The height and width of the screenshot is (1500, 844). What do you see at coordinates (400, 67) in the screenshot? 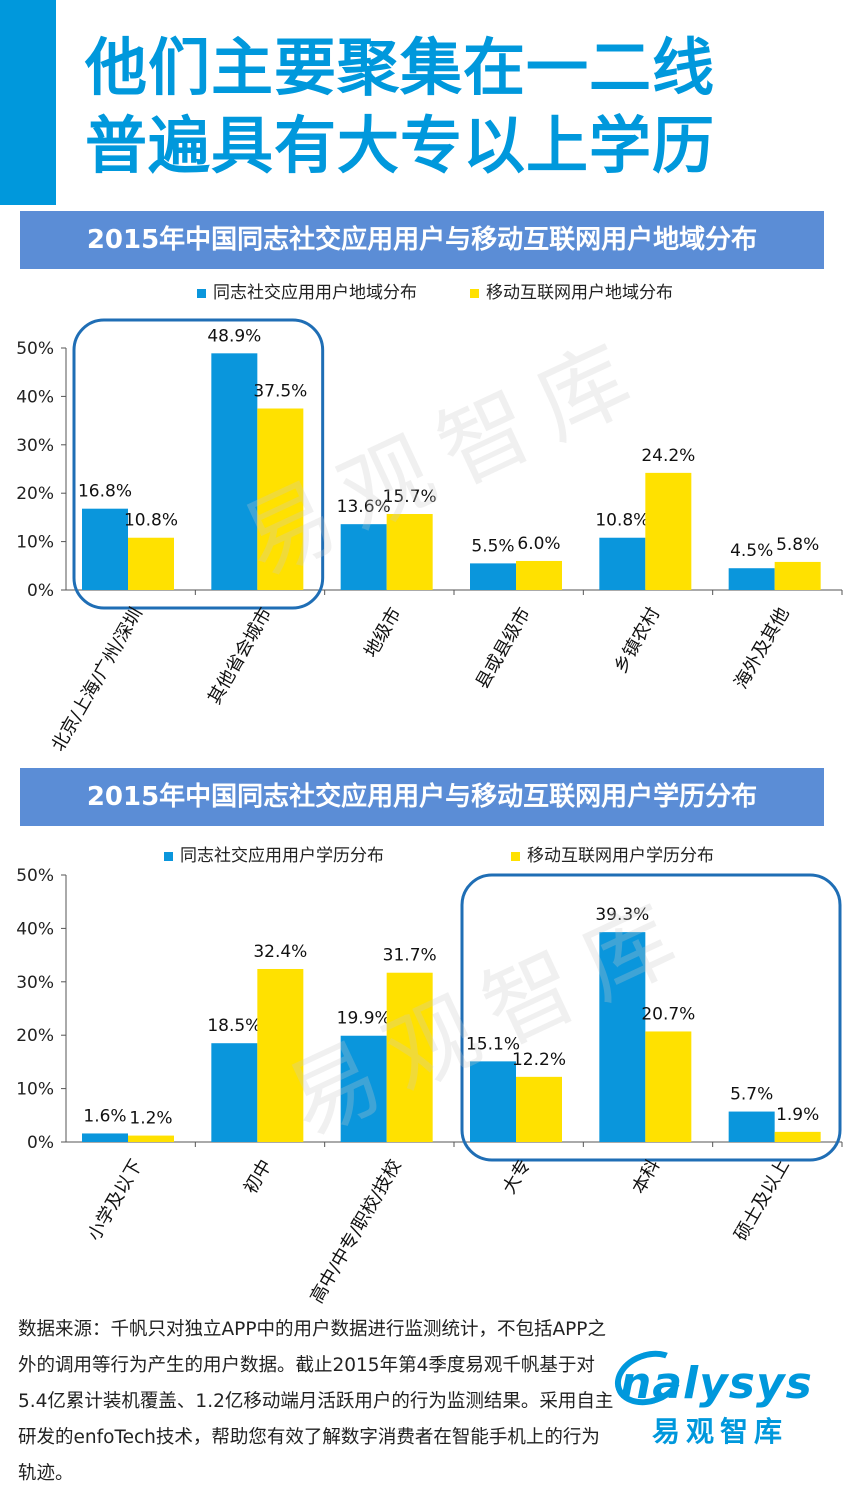
I see `headline-line-1: 他们主要聚集在一二线` at bounding box center [400, 67].